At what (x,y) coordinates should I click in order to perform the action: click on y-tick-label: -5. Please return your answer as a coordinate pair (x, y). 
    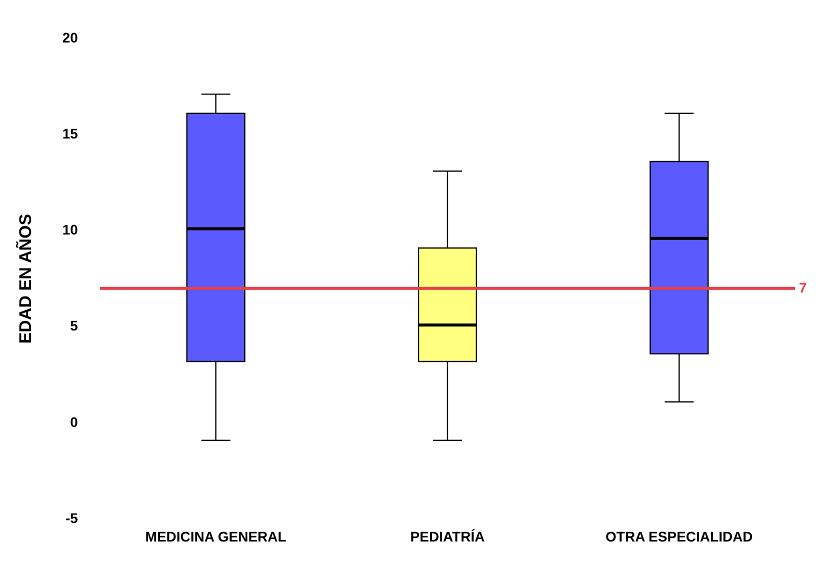
    Looking at the image, I should click on (72, 518).